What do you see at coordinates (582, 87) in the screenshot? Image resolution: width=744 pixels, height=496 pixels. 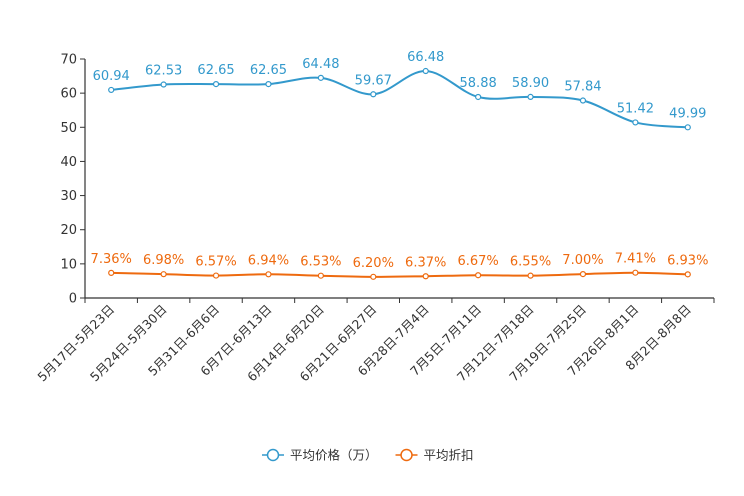 I see `data-label: 57.84` at bounding box center [582, 87].